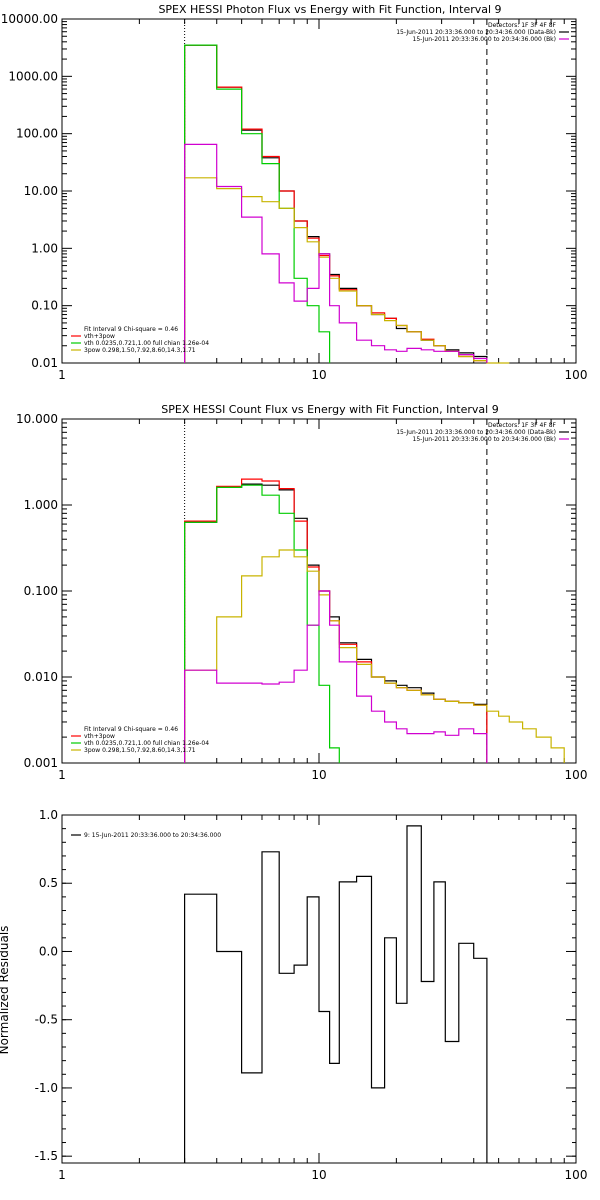 Image resolution: width=600 pixels, height=1200 pixels. Describe the element at coordinates (41, 191) in the screenshot. I see `photon-y-tick-label: 10.00` at that location.